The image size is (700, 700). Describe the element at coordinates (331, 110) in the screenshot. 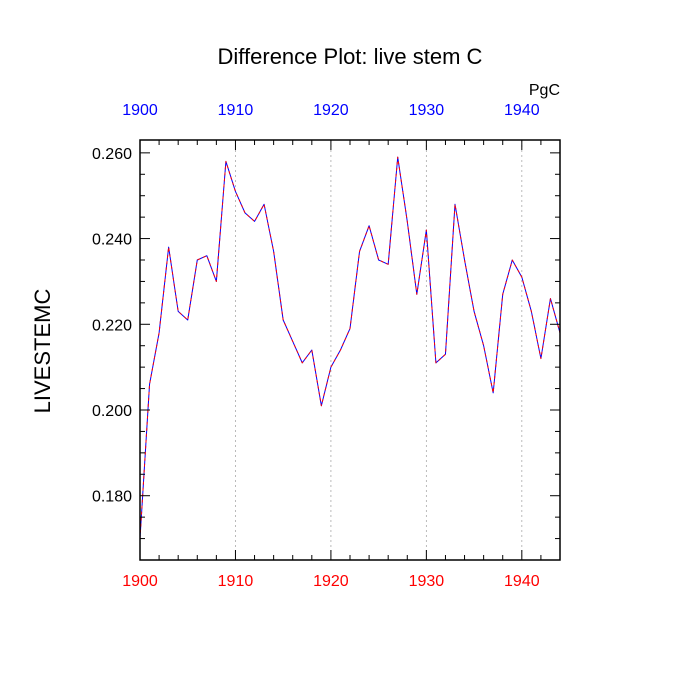

I see `x-tick-label-top: 1920` at that location.